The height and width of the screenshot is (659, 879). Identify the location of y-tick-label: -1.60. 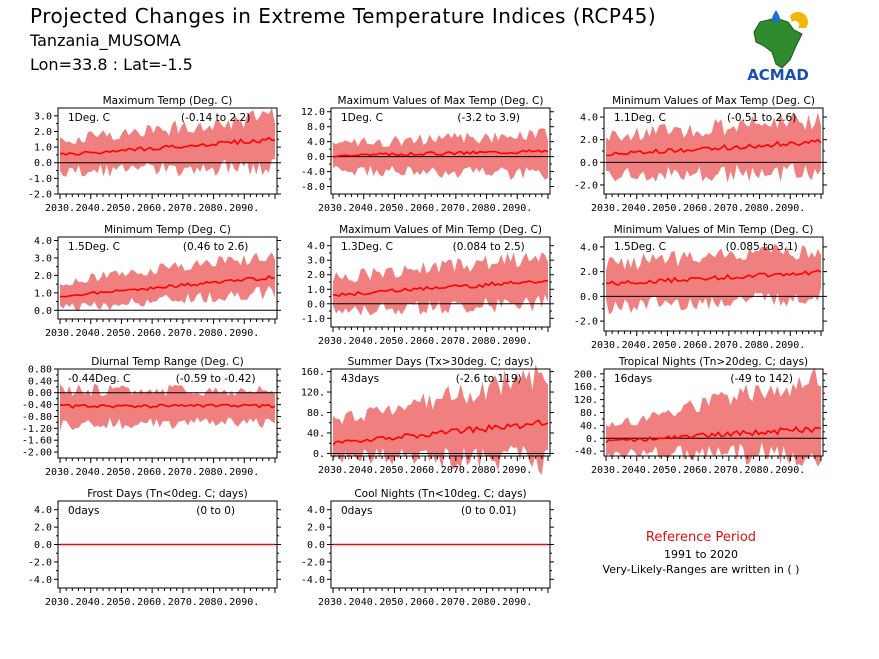
(37, 441).